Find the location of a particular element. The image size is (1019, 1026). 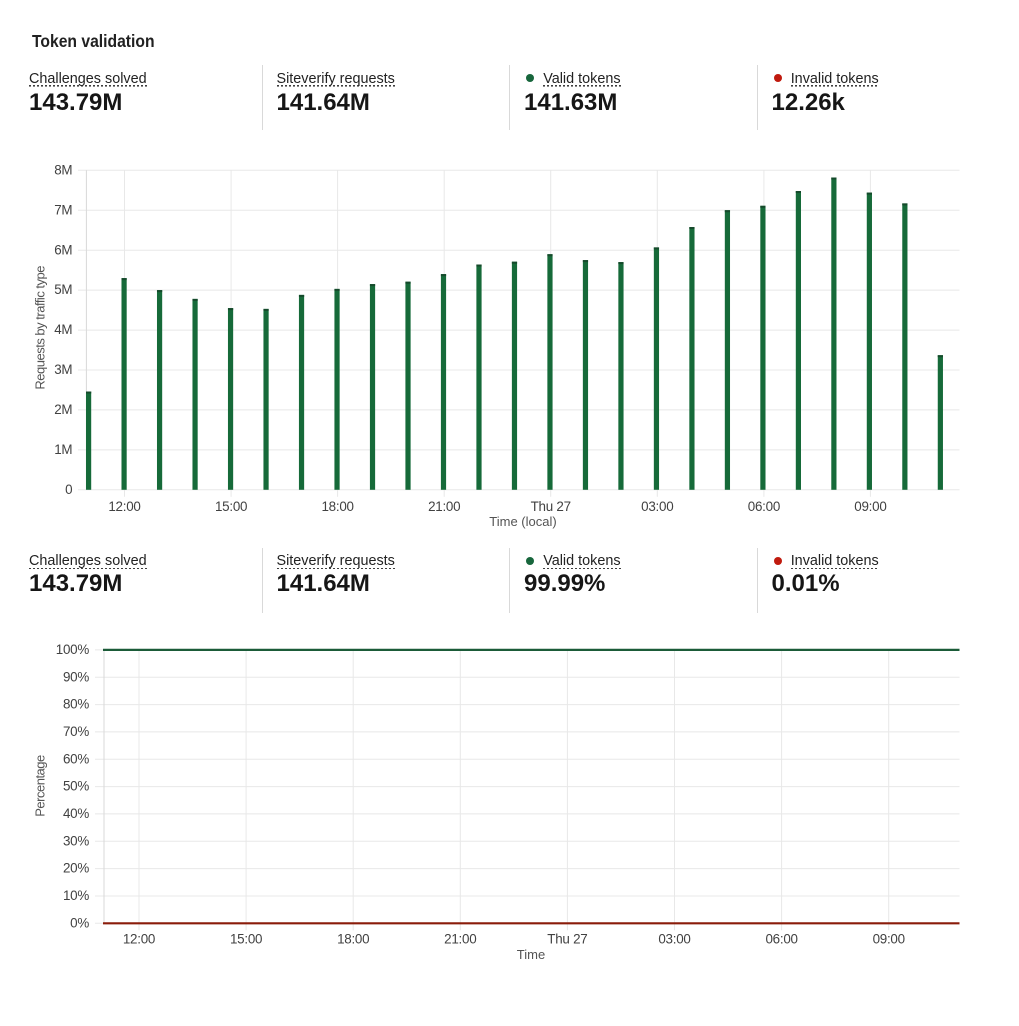

svg-text: 30% is located at coordinates (76, 840).